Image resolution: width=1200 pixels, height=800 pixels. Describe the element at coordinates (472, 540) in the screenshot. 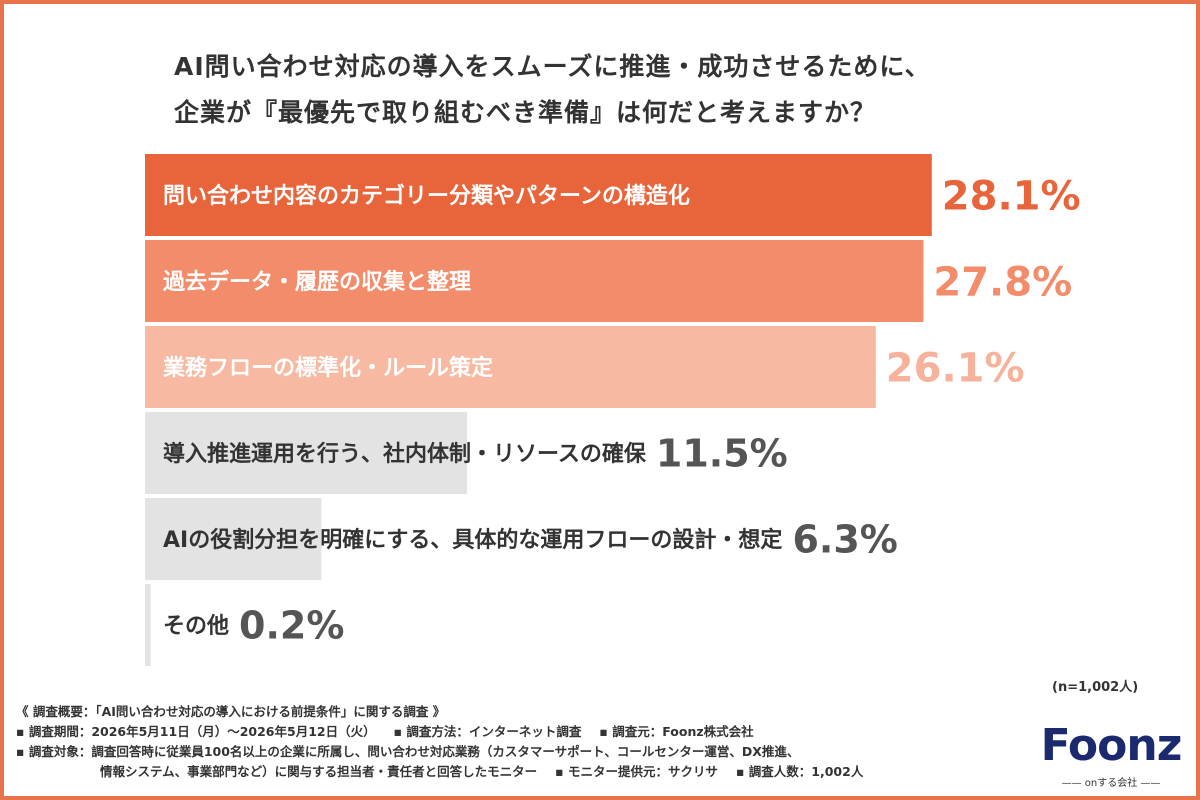

I see `bar-label-4: AIの役割分担を明確にする、具体的な運用フローの設計・想定` at that location.